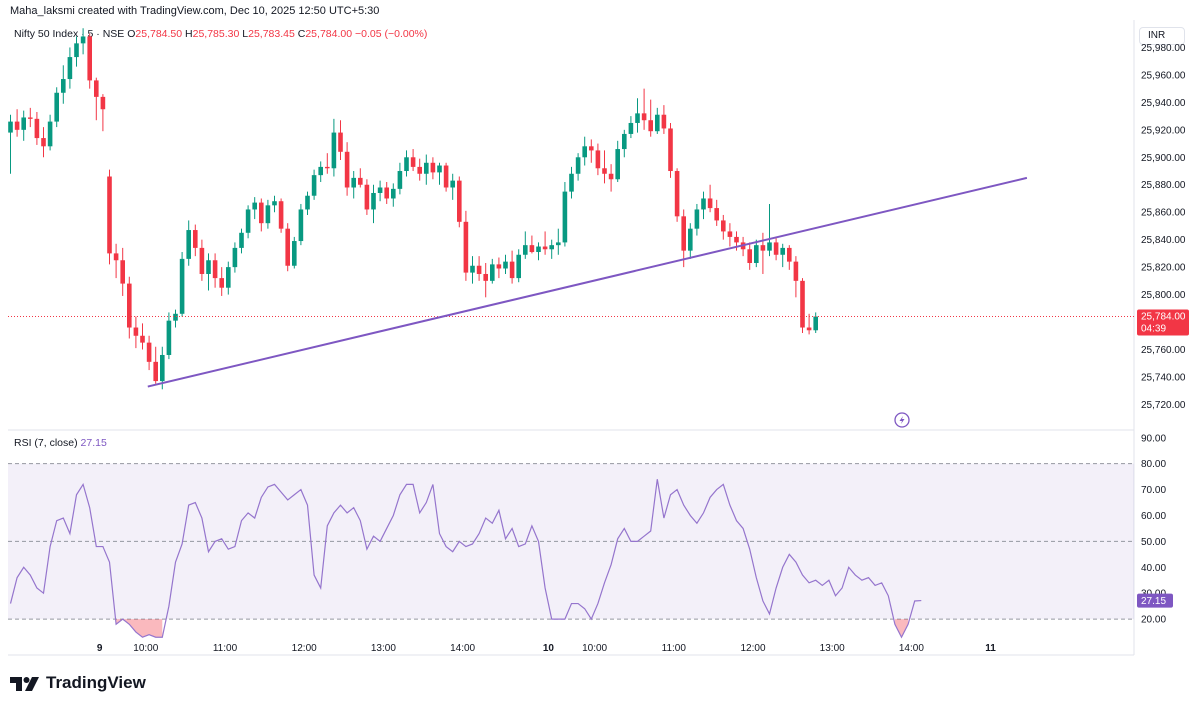  Describe the element at coordinates (391, 34) in the screenshot. I see `change-value: −0.05 (−0.00%)` at that location.